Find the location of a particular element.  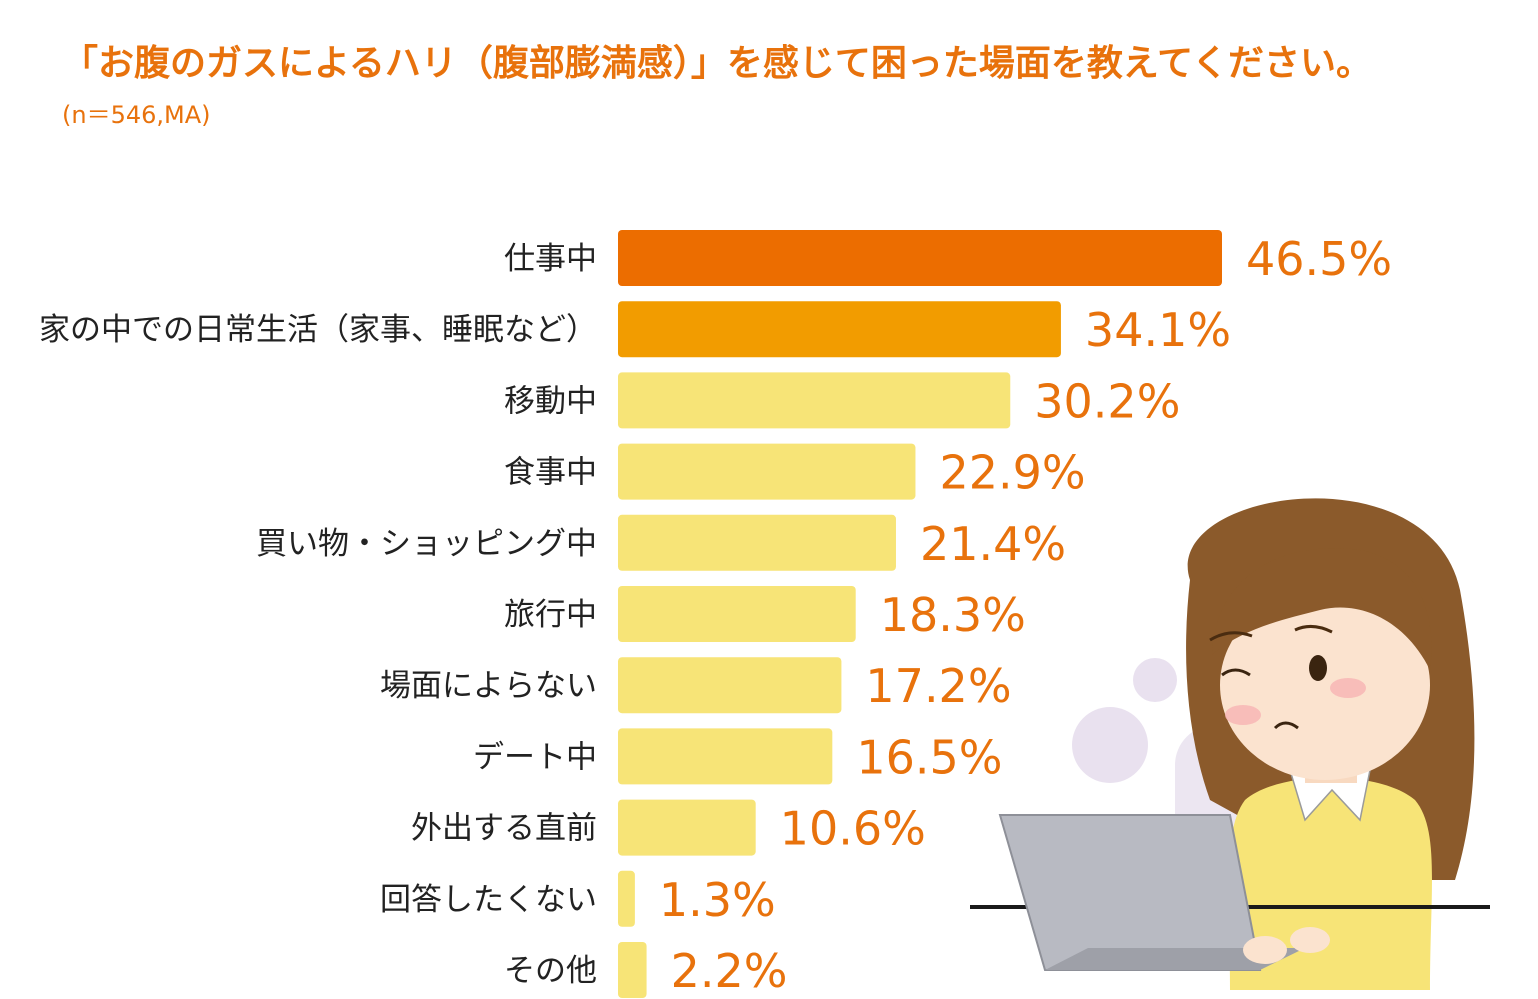

eye-right is located at coordinates (1318, 668).